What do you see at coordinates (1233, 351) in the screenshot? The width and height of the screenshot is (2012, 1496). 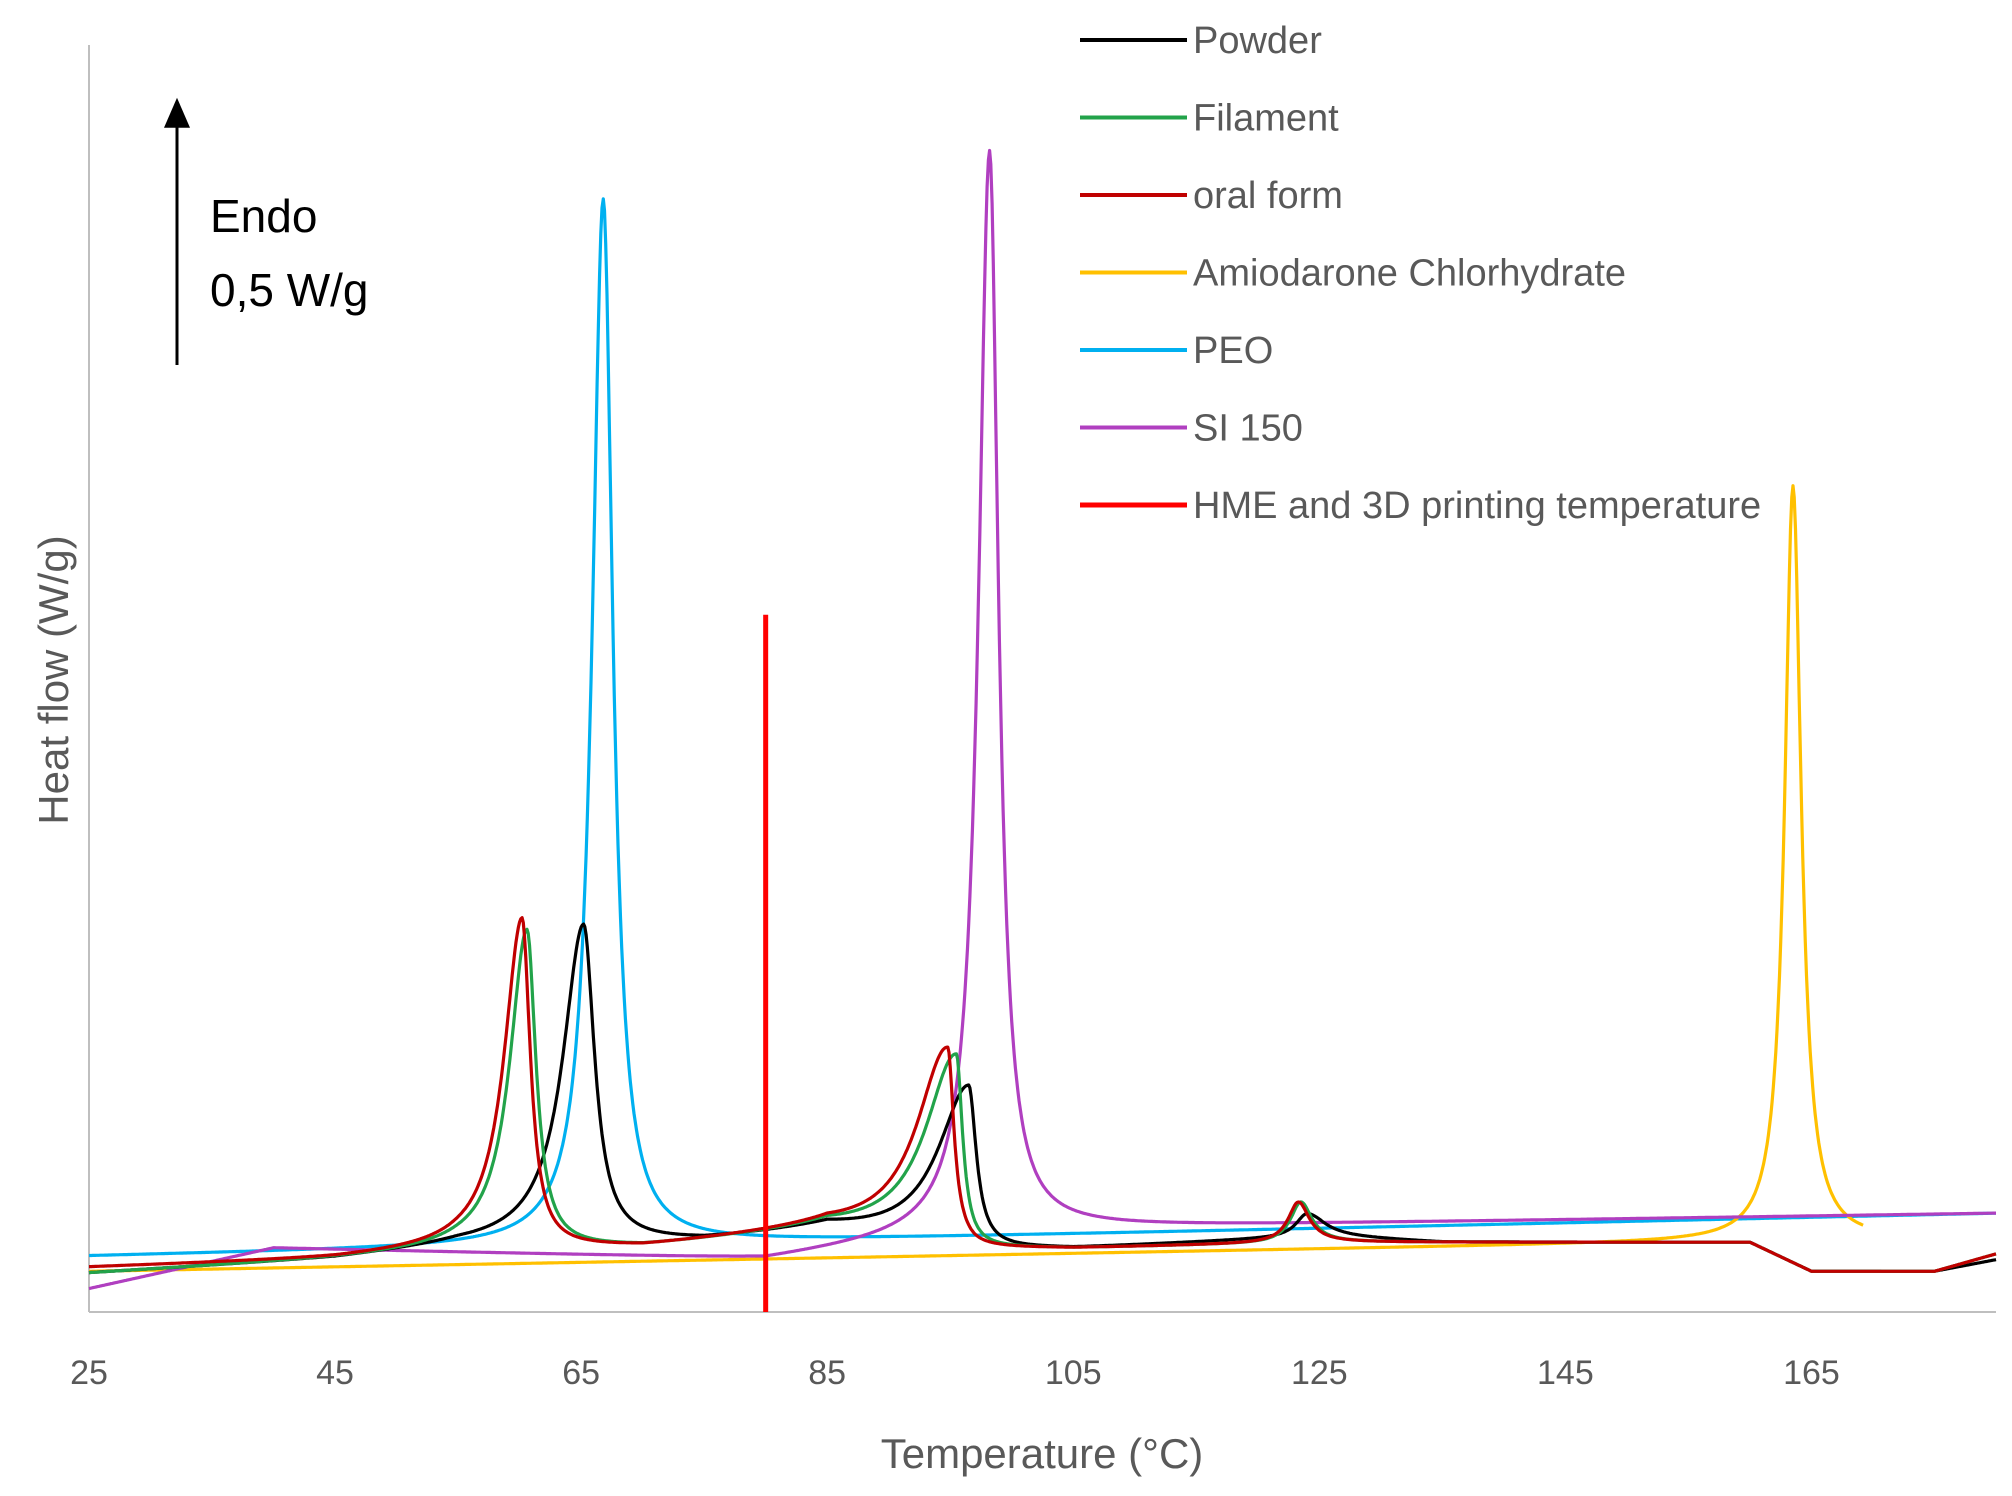 I see `legend-label: PEO` at bounding box center [1233, 351].